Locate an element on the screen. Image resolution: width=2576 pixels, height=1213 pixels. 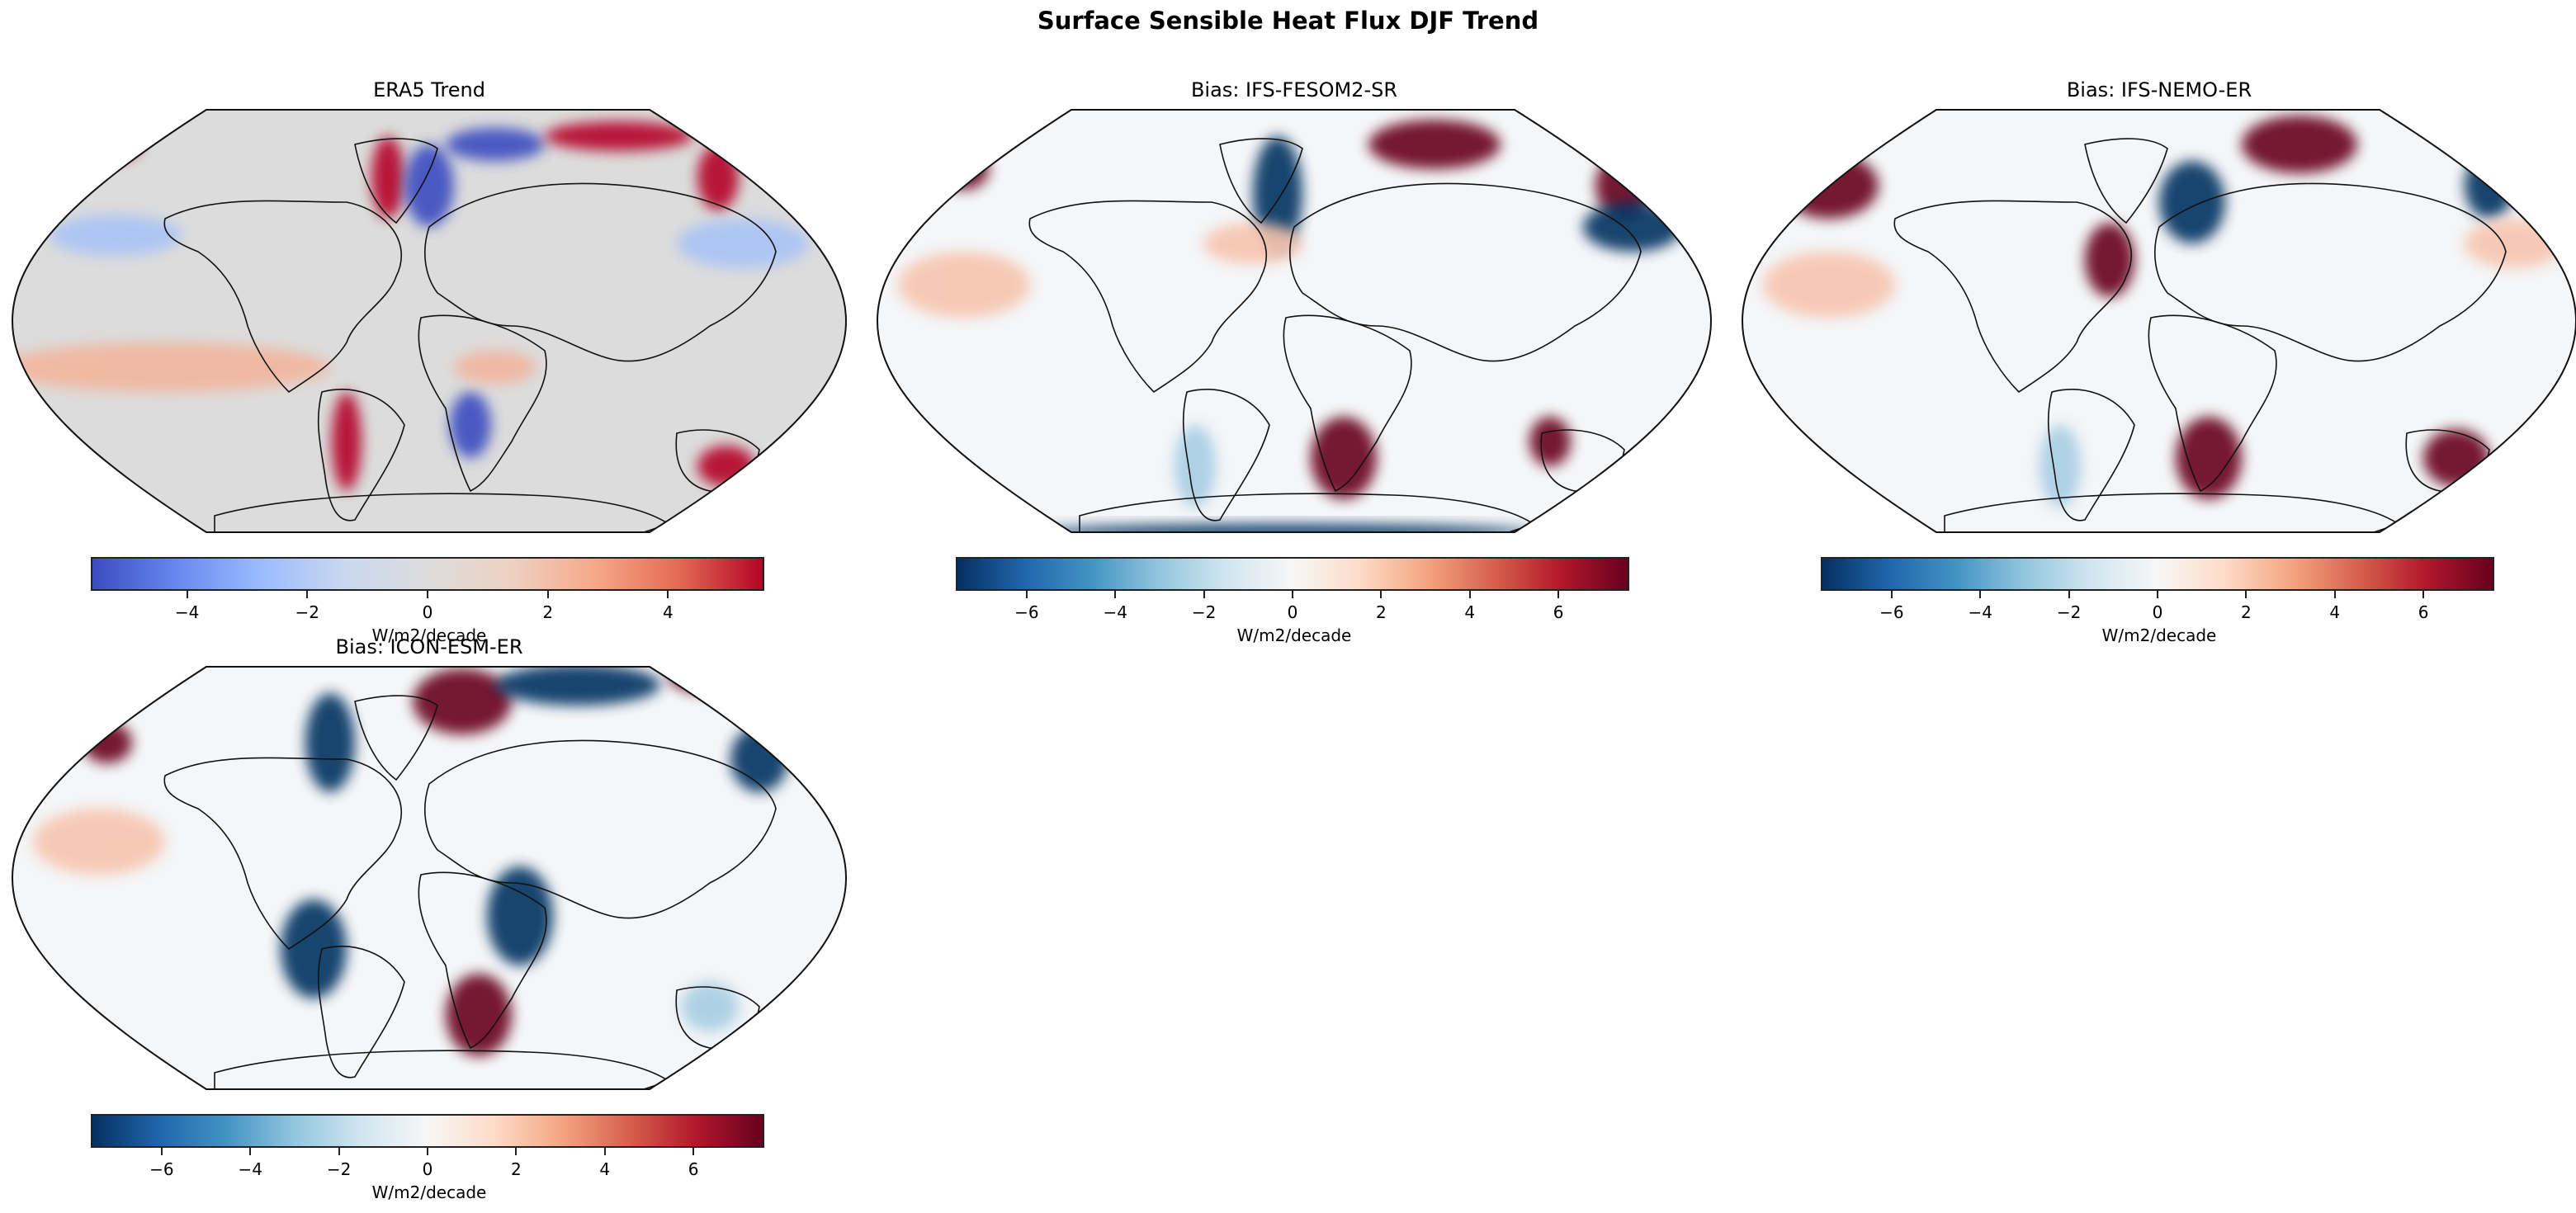
panel-title: Bias: ICON-ESM-ER is located at coordinates (429, 646).